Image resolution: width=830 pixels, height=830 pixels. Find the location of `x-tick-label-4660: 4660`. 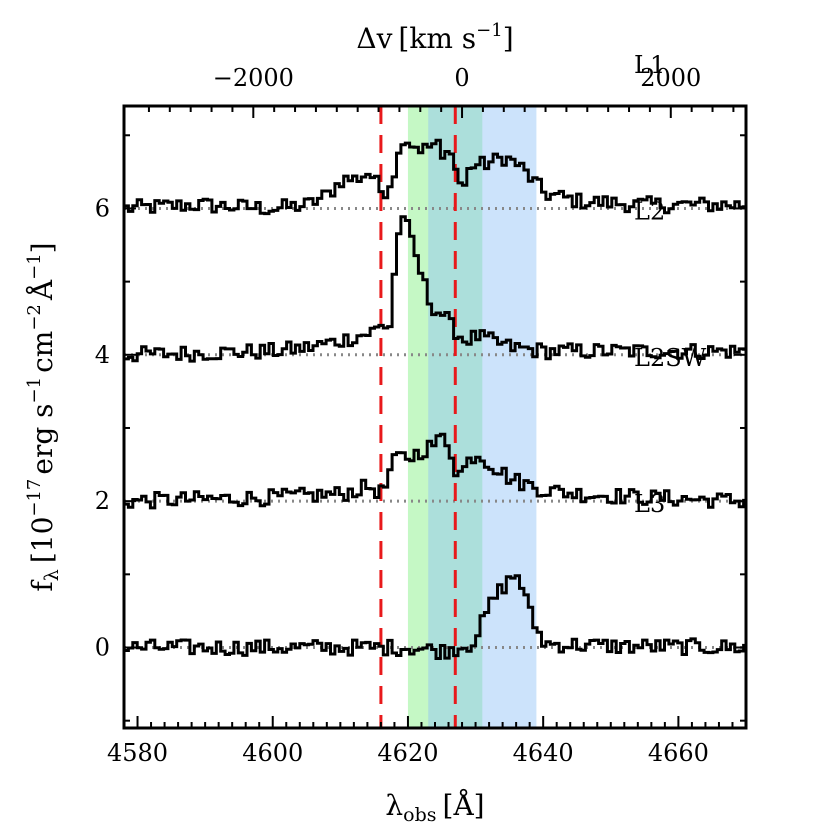

x-tick-label-4660: 4660 is located at coordinates (678, 753).